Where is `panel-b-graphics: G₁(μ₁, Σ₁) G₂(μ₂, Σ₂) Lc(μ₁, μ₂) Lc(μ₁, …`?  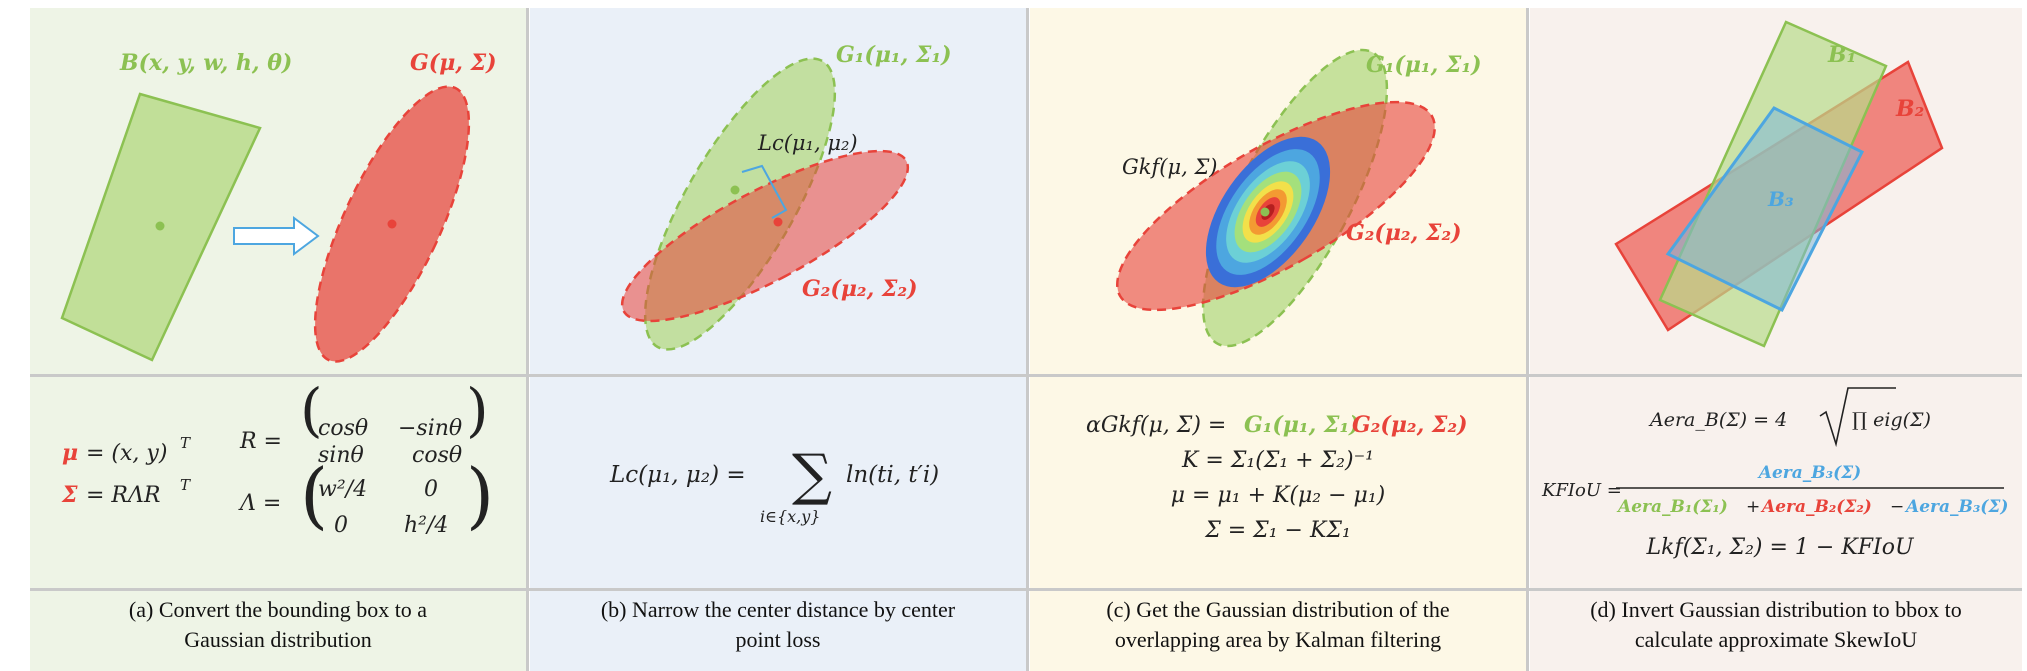
panel-b-graphics: G₁(μ₁, Σ₁) G₂(μ₂, Σ₂) Lc(μ₁, μ₂) Lc(μ₁, … is located at coordinates (780, 284).